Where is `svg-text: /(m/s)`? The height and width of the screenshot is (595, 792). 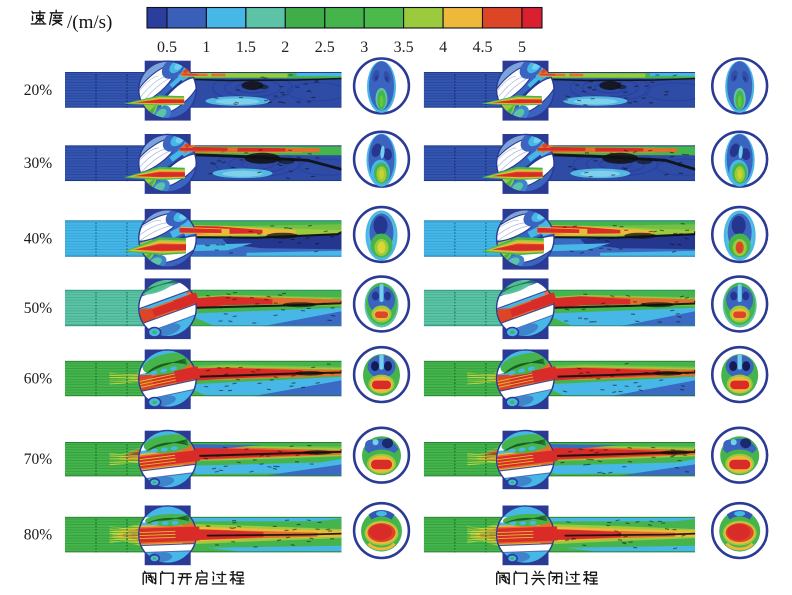
svg-text: /(m/s) is located at coordinates (89, 22).